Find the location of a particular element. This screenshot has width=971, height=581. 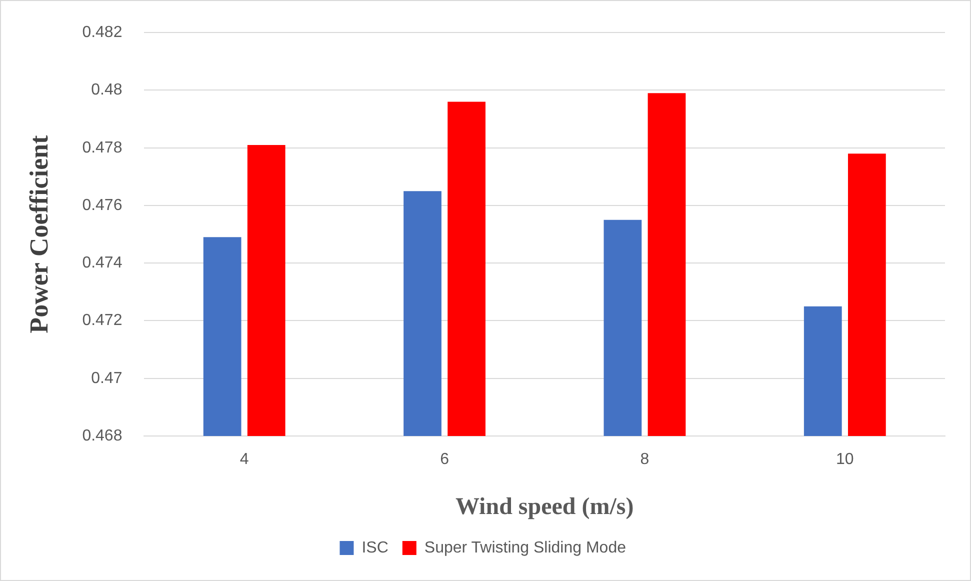

y-tick-label: 0.478 is located at coordinates (102, 147).